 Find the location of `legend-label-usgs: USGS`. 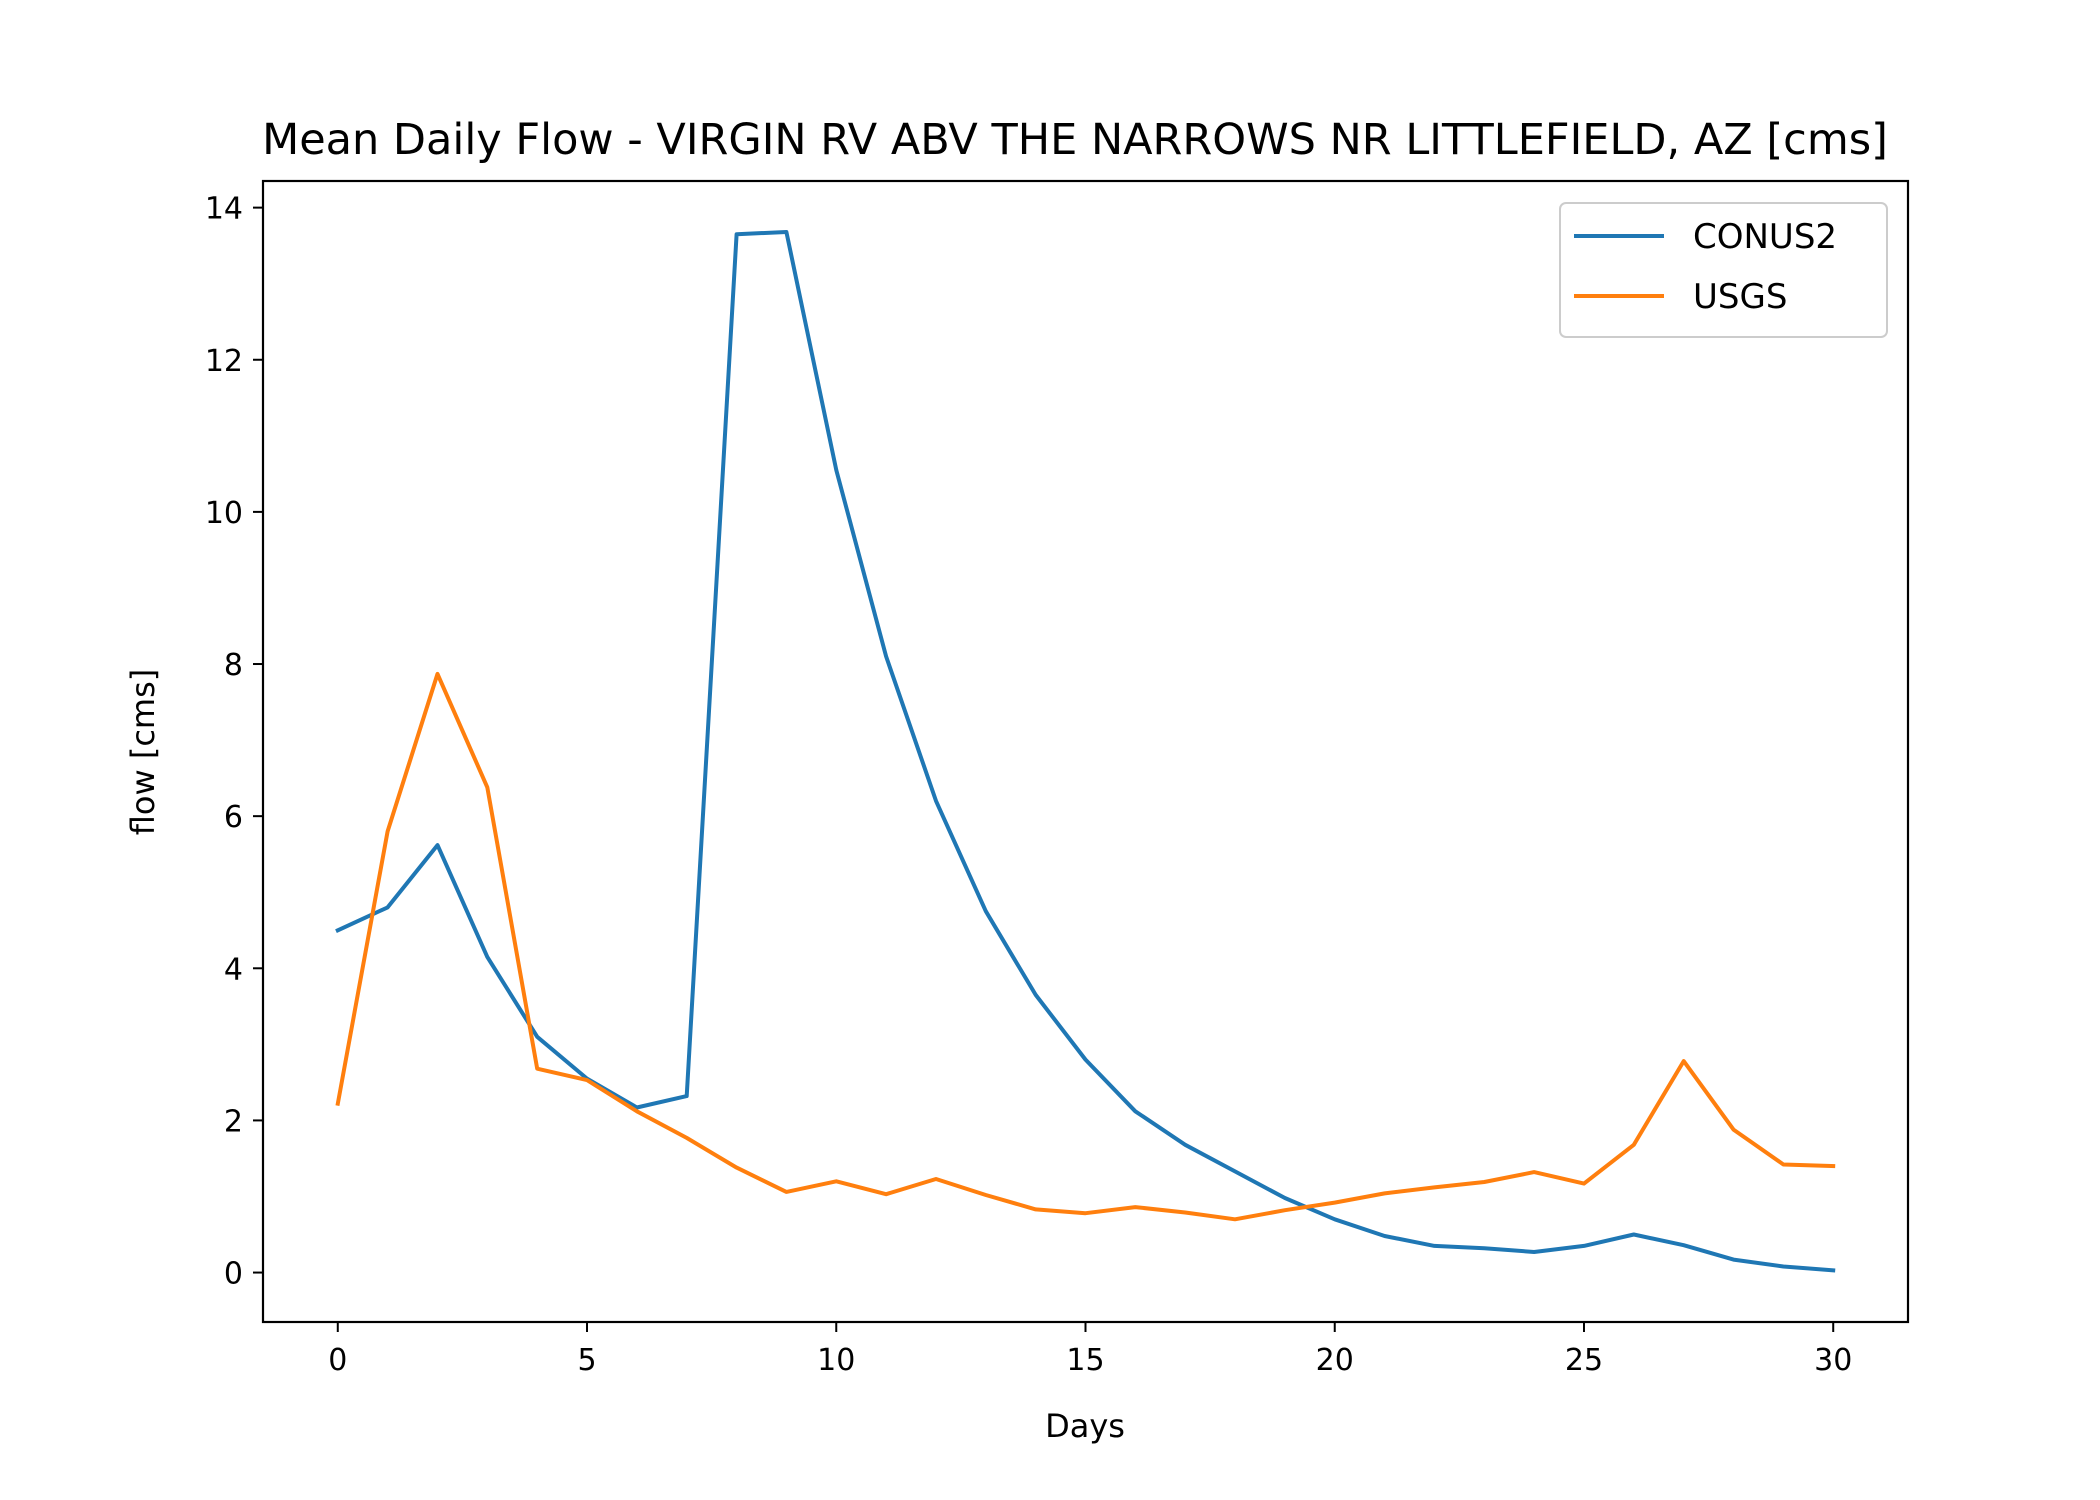

legend-label-usgs: USGS is located at coordinates (1740, 297).